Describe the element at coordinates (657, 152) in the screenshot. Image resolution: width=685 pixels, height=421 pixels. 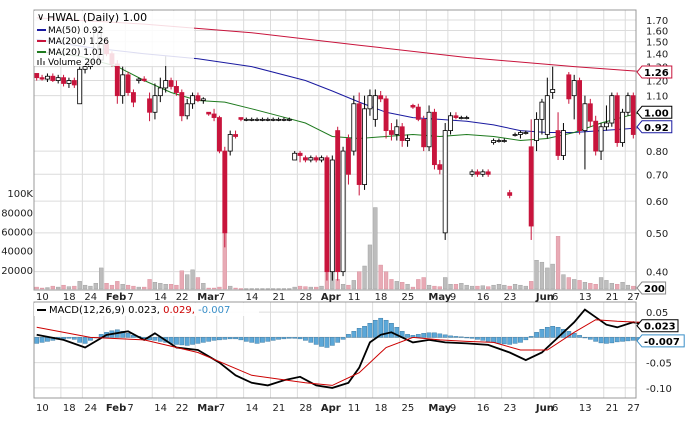
I see `price-tick-label: 0.80` at that location.